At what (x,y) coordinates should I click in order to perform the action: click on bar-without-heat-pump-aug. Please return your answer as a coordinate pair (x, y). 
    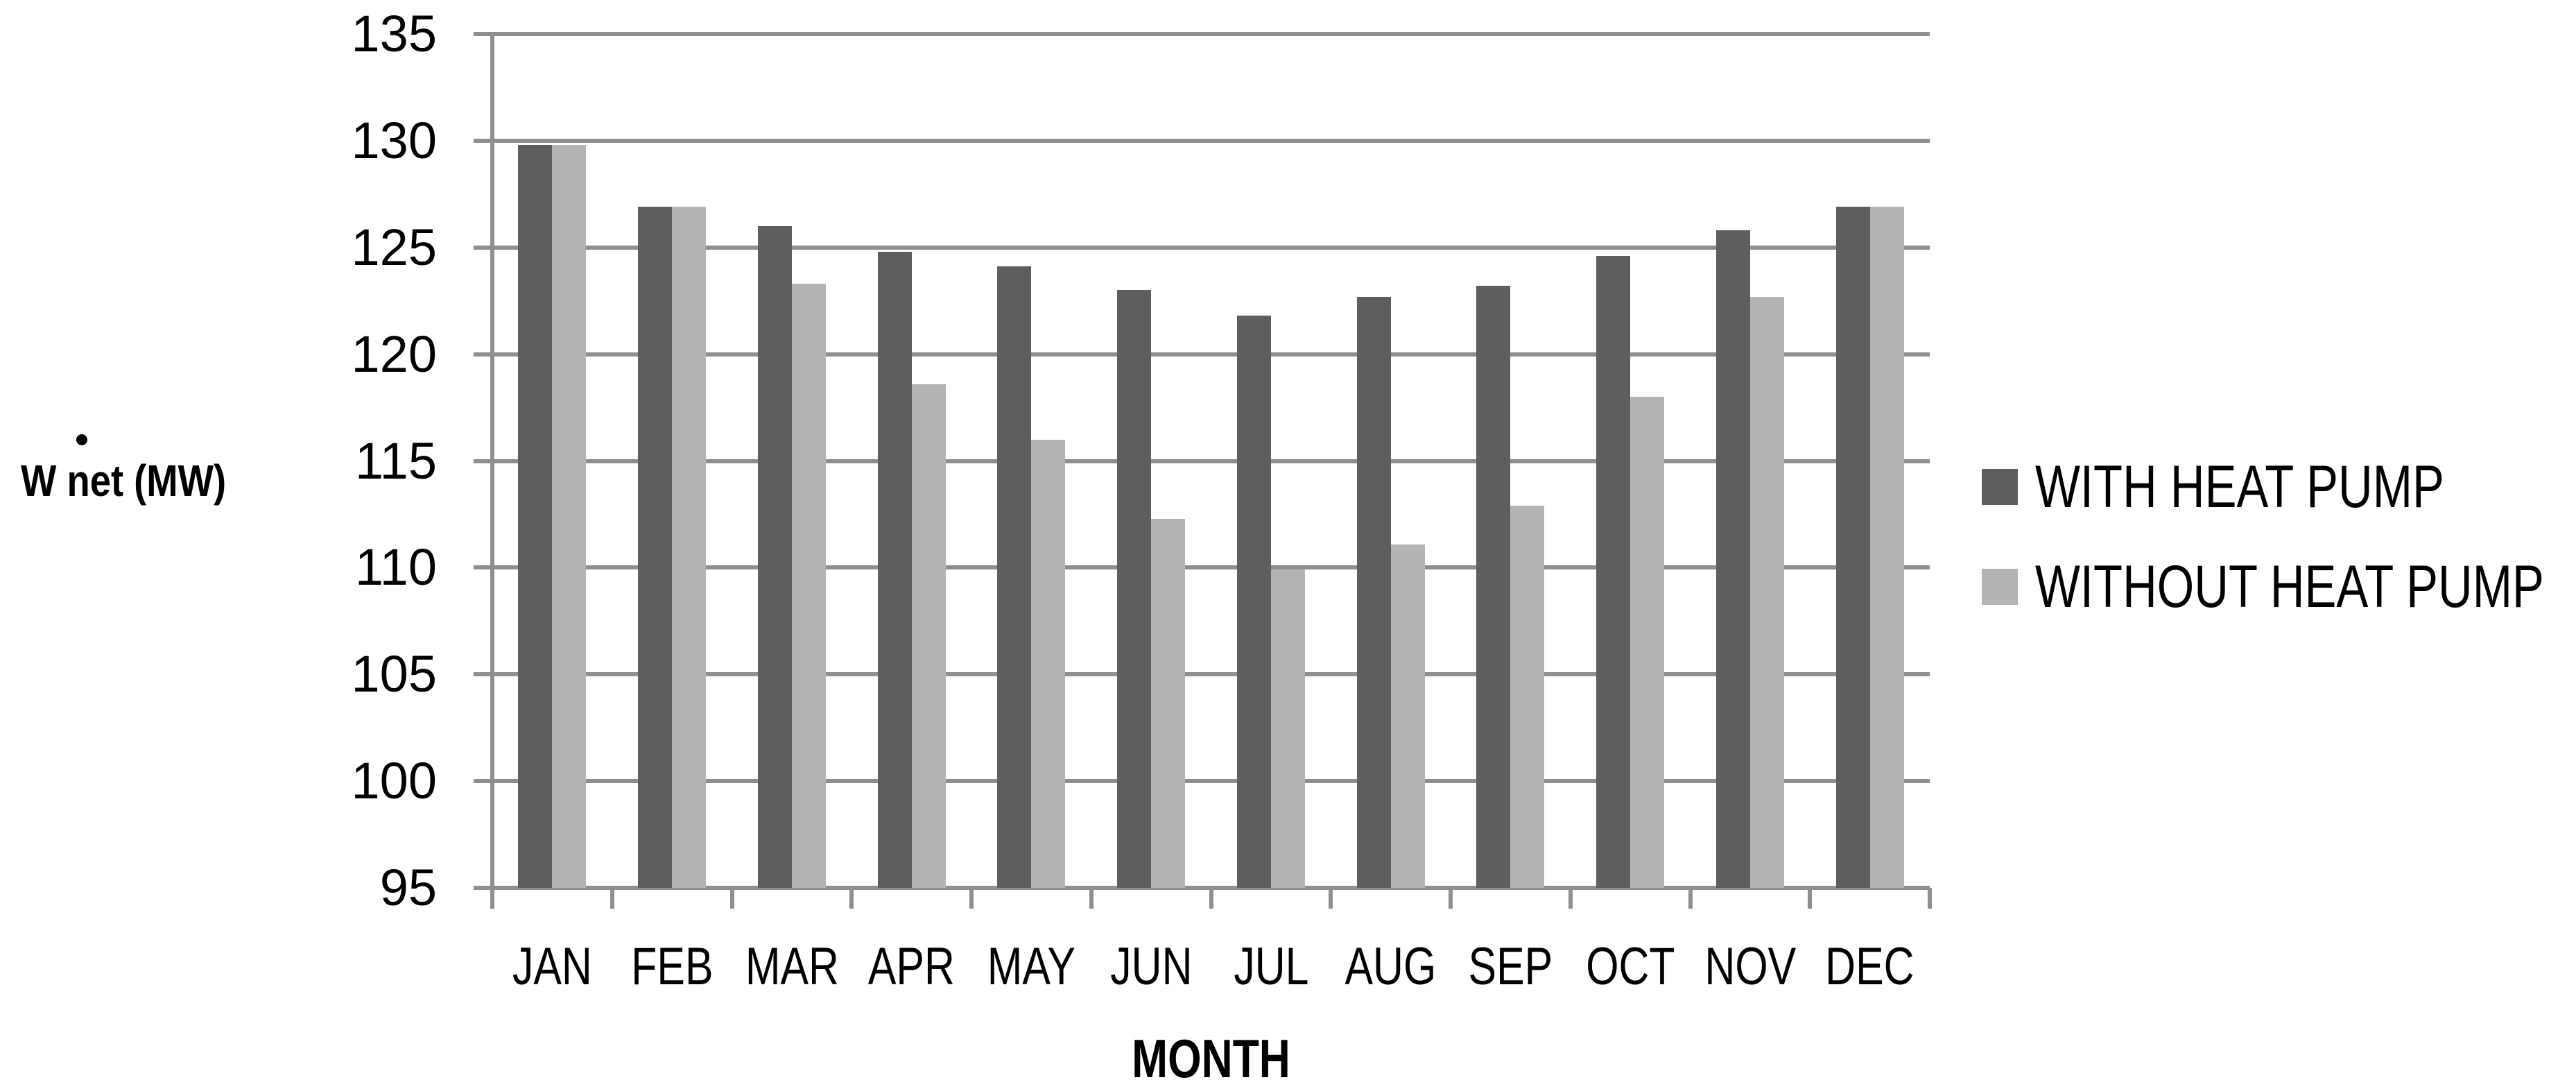
    Looking at the image, I should click on (1407, 716).